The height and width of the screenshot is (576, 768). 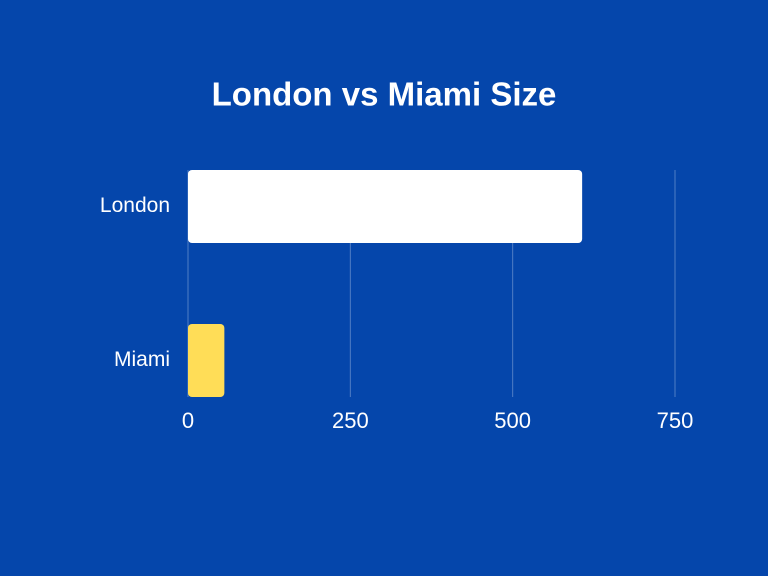 I want to click on y-tick-label: London, so click(x=135, y=205).